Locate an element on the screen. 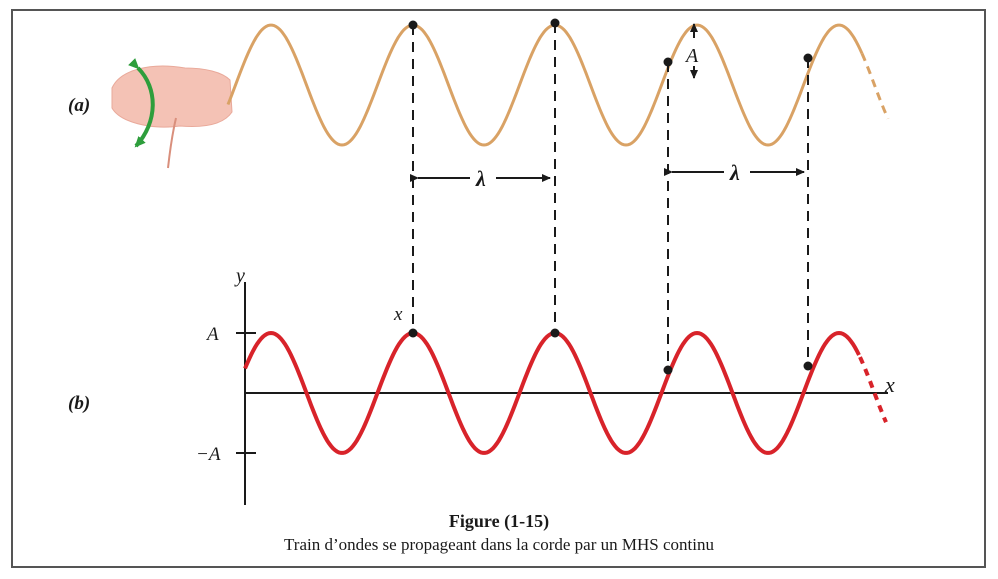 The height and width of the screenshot is (579, 998). rotation-arrow-icon is located at coordinates (141, 103).